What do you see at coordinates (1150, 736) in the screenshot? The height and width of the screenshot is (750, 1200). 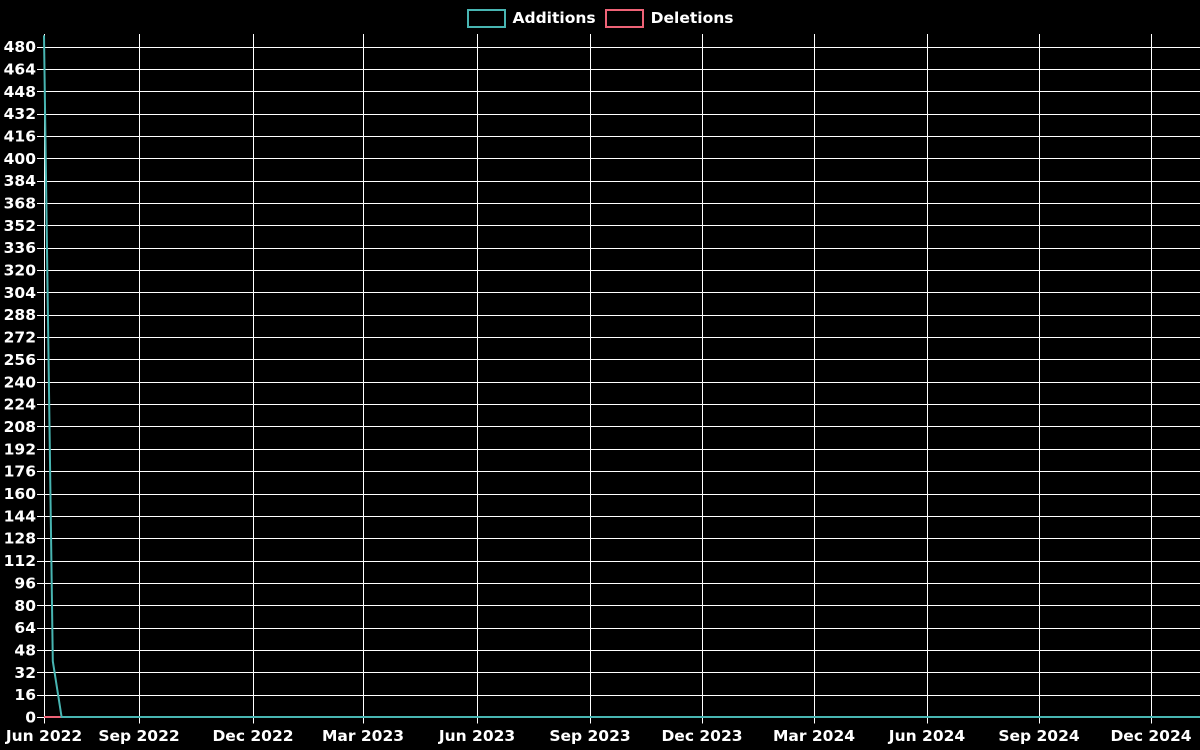 I see `x-tick-label: Dec 2024` at bounding box center [1150, 736].